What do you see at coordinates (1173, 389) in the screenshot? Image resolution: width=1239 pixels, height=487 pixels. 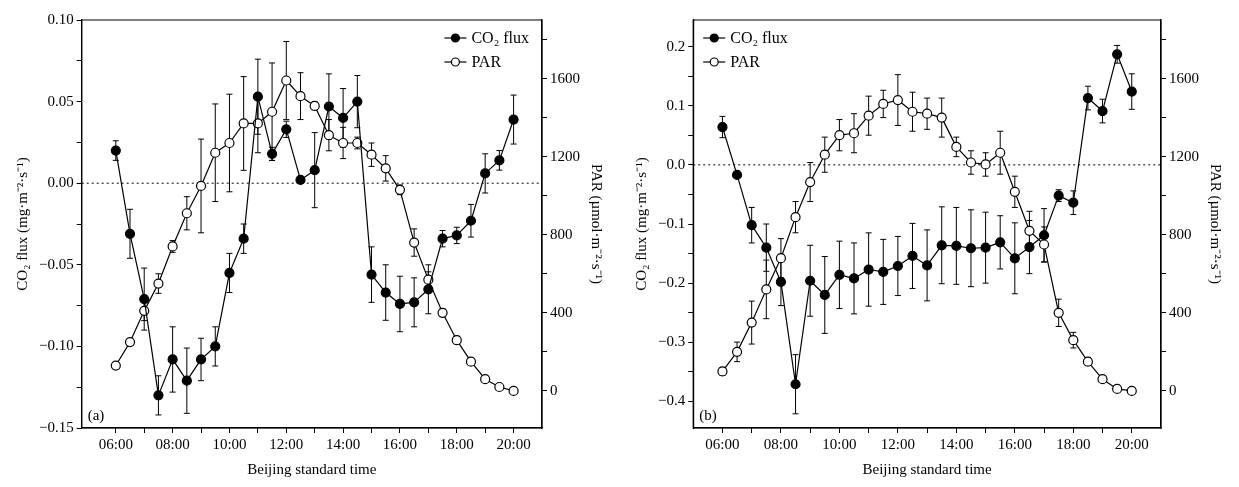 I see `y2-tick-label: 0` at bounding box center [1173, 389].